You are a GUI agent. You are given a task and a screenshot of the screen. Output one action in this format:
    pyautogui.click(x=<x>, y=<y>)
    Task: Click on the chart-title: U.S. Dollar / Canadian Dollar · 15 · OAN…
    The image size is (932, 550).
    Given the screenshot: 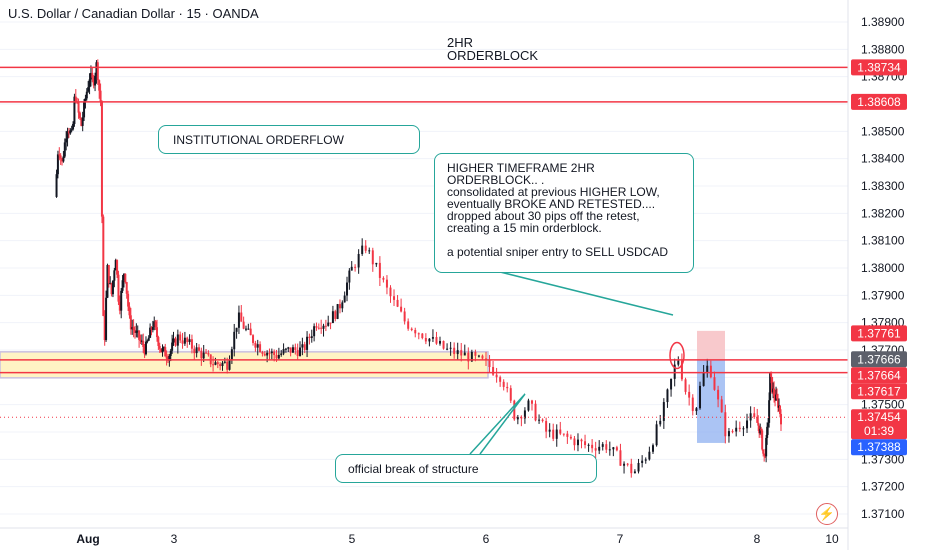 What is the action you would take?
    pyautogui.click(x=133, y=13)
    